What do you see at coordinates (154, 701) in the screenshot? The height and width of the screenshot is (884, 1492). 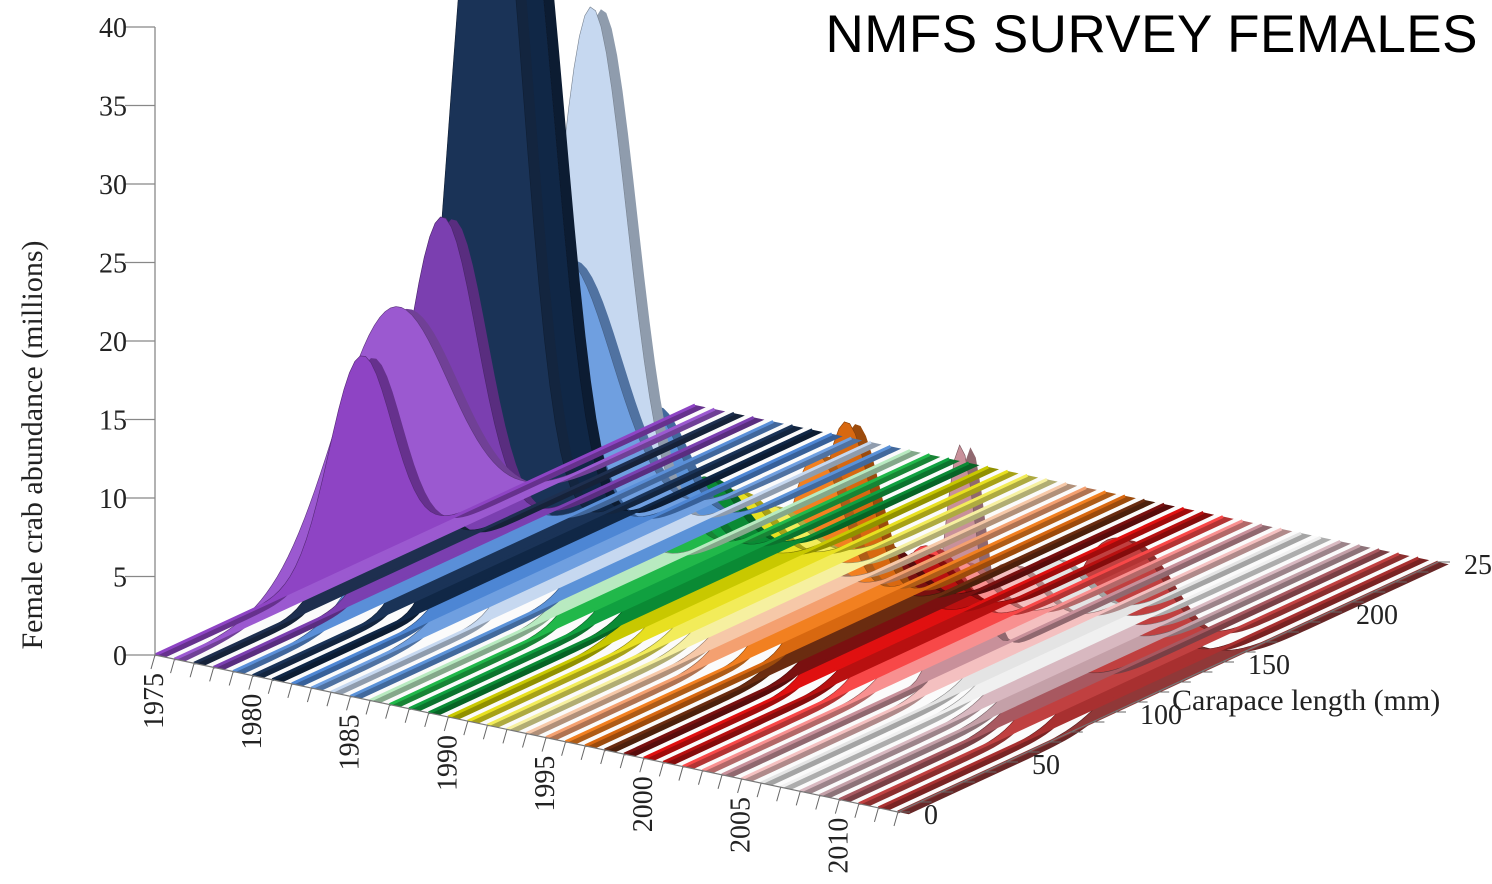 I see `year-tick-label: 1975` at bounding box center [154, 701].